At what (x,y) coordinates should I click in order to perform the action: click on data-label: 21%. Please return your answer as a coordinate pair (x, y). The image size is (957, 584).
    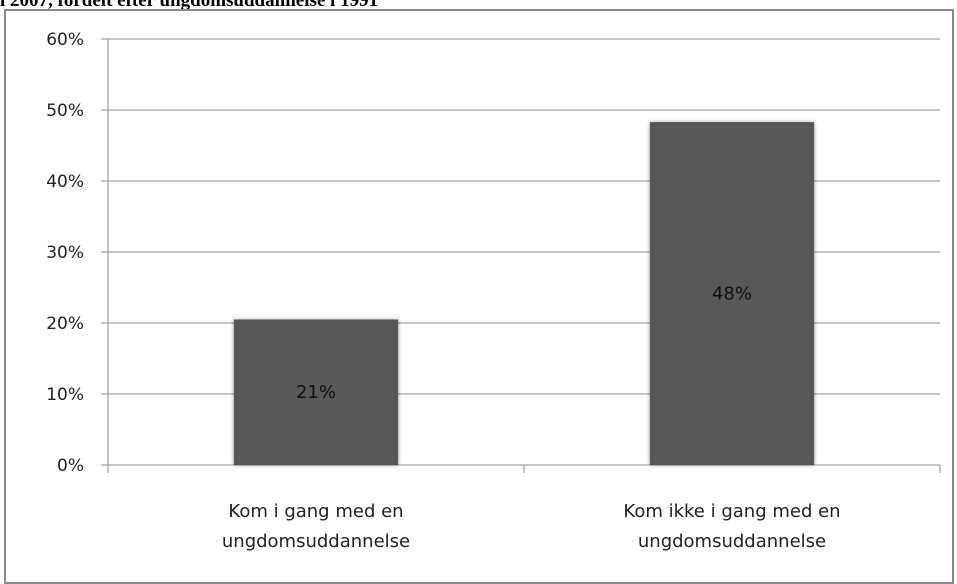
    Looking at the image, I should click on (316, 392).